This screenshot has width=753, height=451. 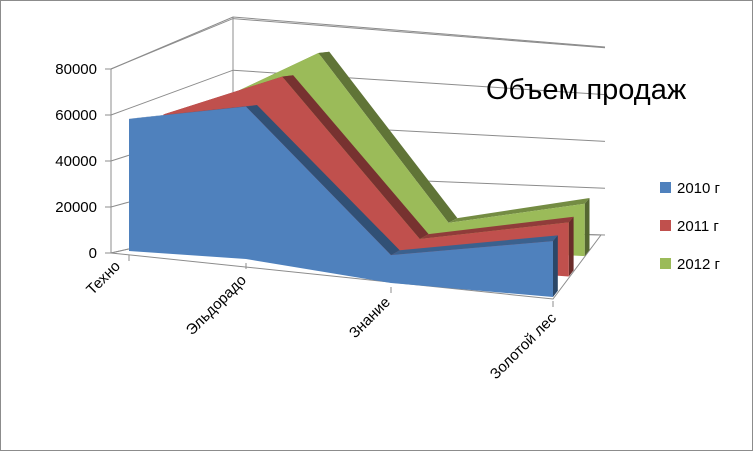 I want to click on floor-front-edge, so click(x=356, y=267).